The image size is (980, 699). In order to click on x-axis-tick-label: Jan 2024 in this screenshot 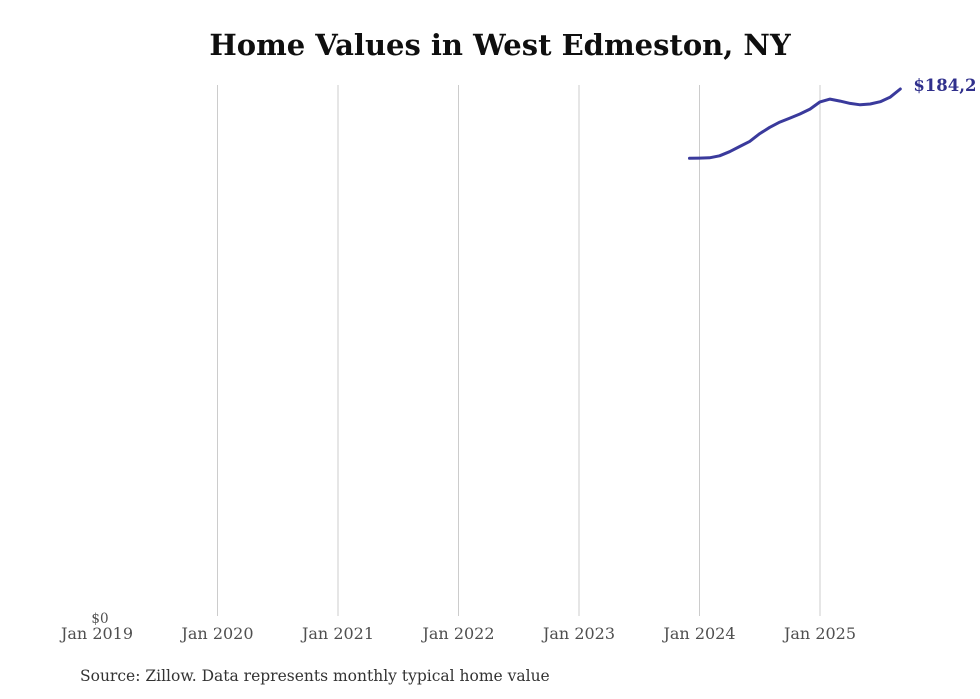, I will do `click(699, 633)`.